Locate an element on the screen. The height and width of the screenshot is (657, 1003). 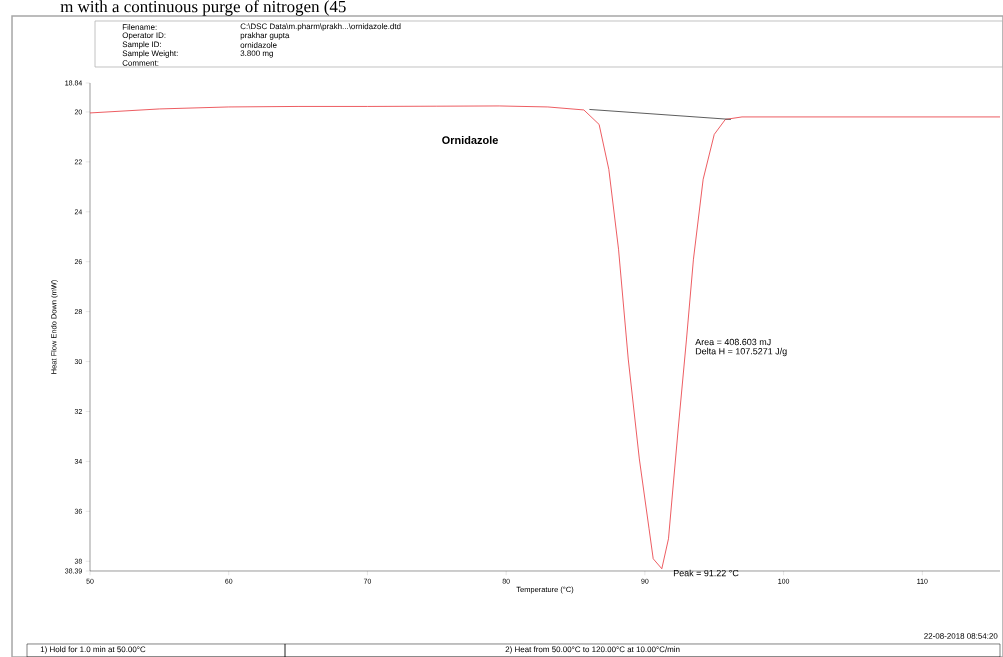
annotation: Peak = 91.22 °C is located at coordinates (706, 573).